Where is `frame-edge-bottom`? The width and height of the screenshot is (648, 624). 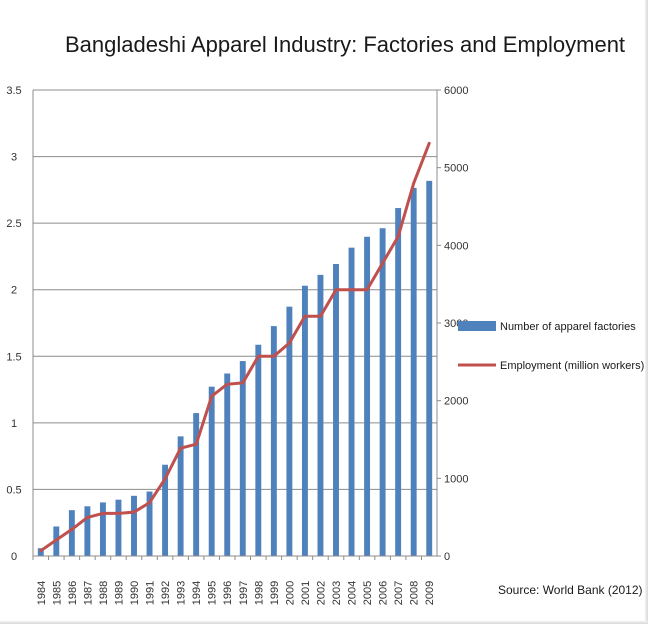 frame-edge-bottom is located at coordinates (324, 622).